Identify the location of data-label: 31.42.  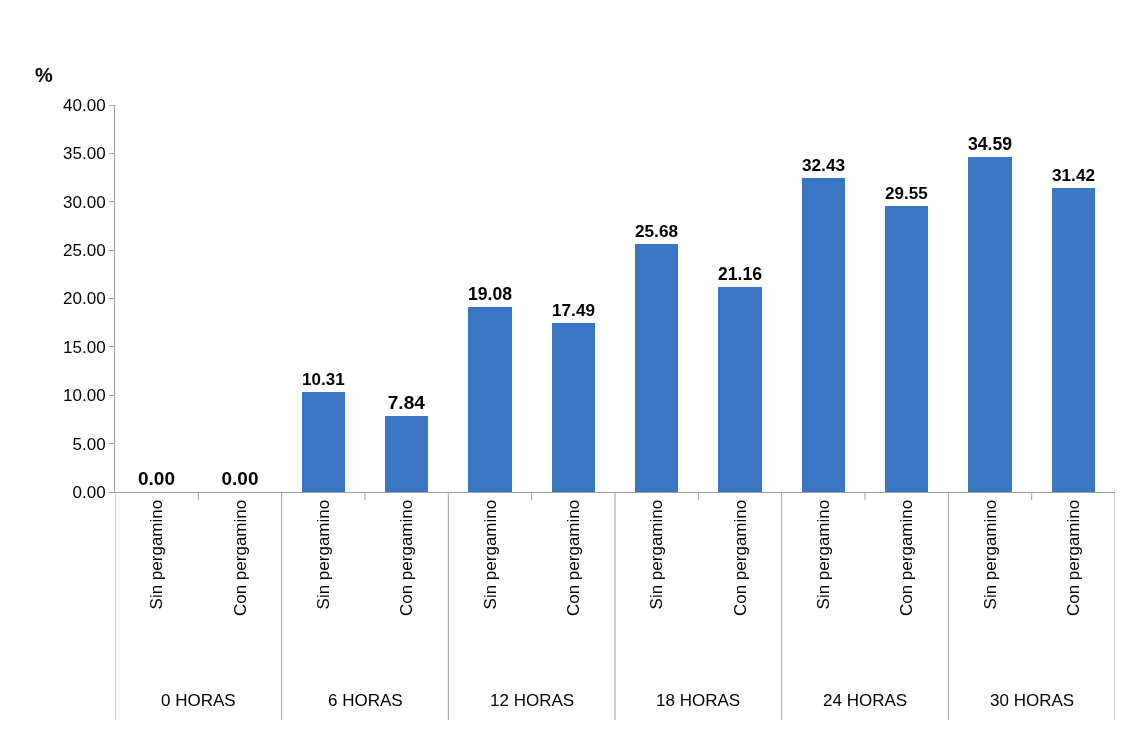
(1073, 175).